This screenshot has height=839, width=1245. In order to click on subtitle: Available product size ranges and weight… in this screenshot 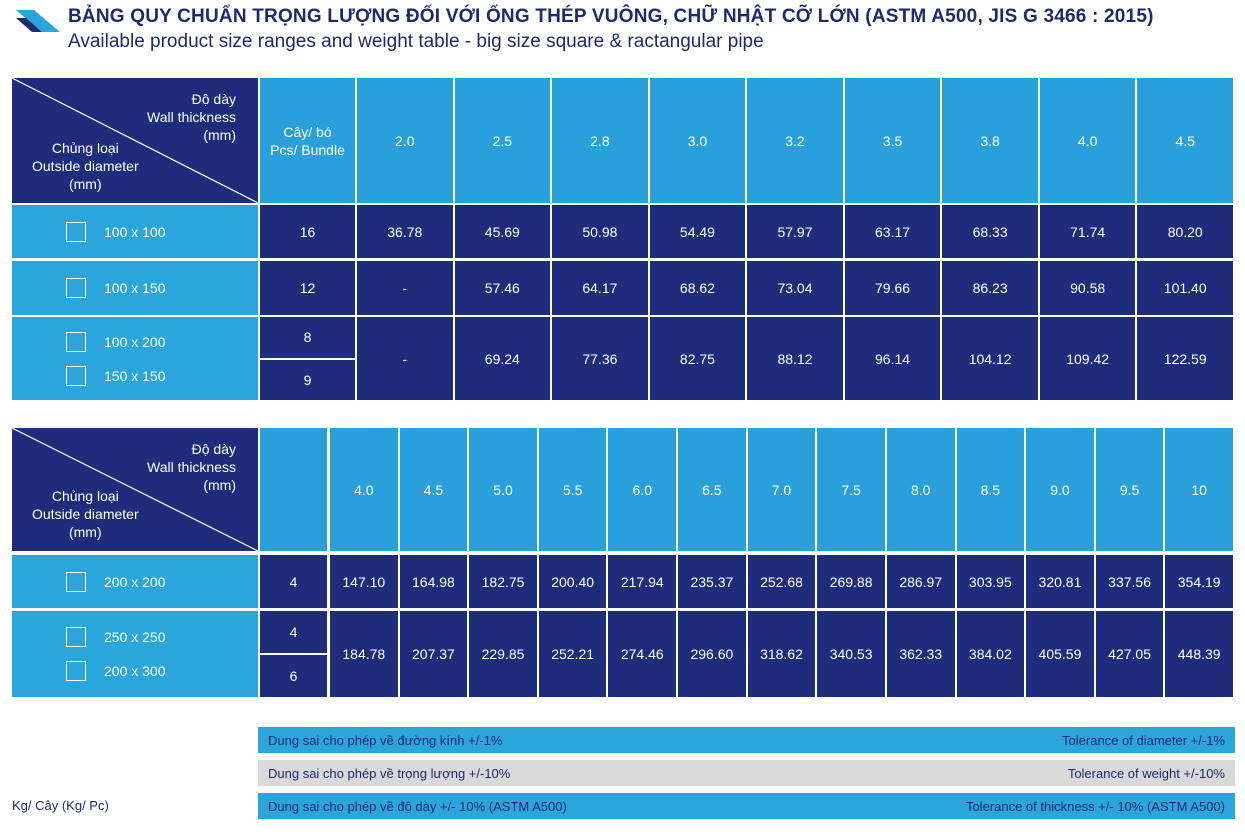, I will do `click(416, 41)`.